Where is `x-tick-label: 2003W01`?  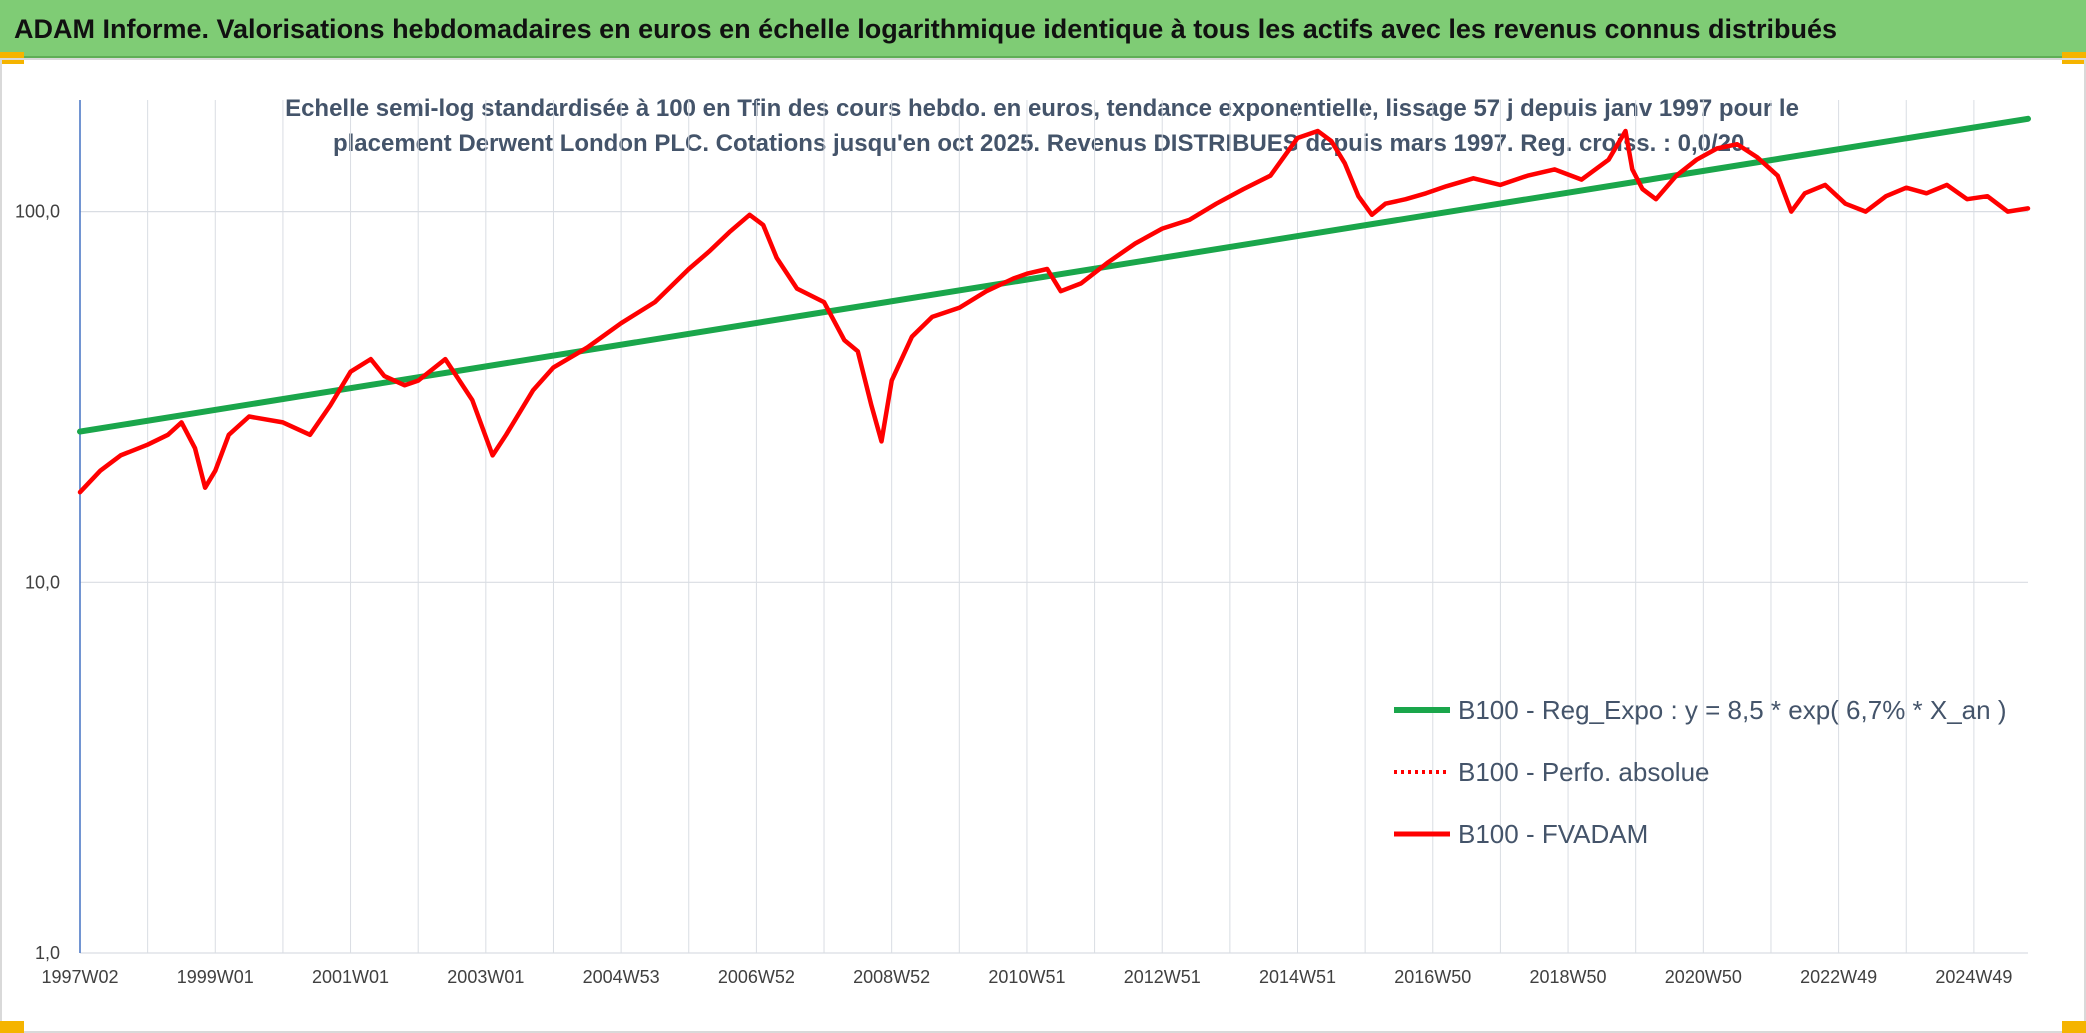 x-tick-label: 2003W01 is located at coordinates (485, 977).